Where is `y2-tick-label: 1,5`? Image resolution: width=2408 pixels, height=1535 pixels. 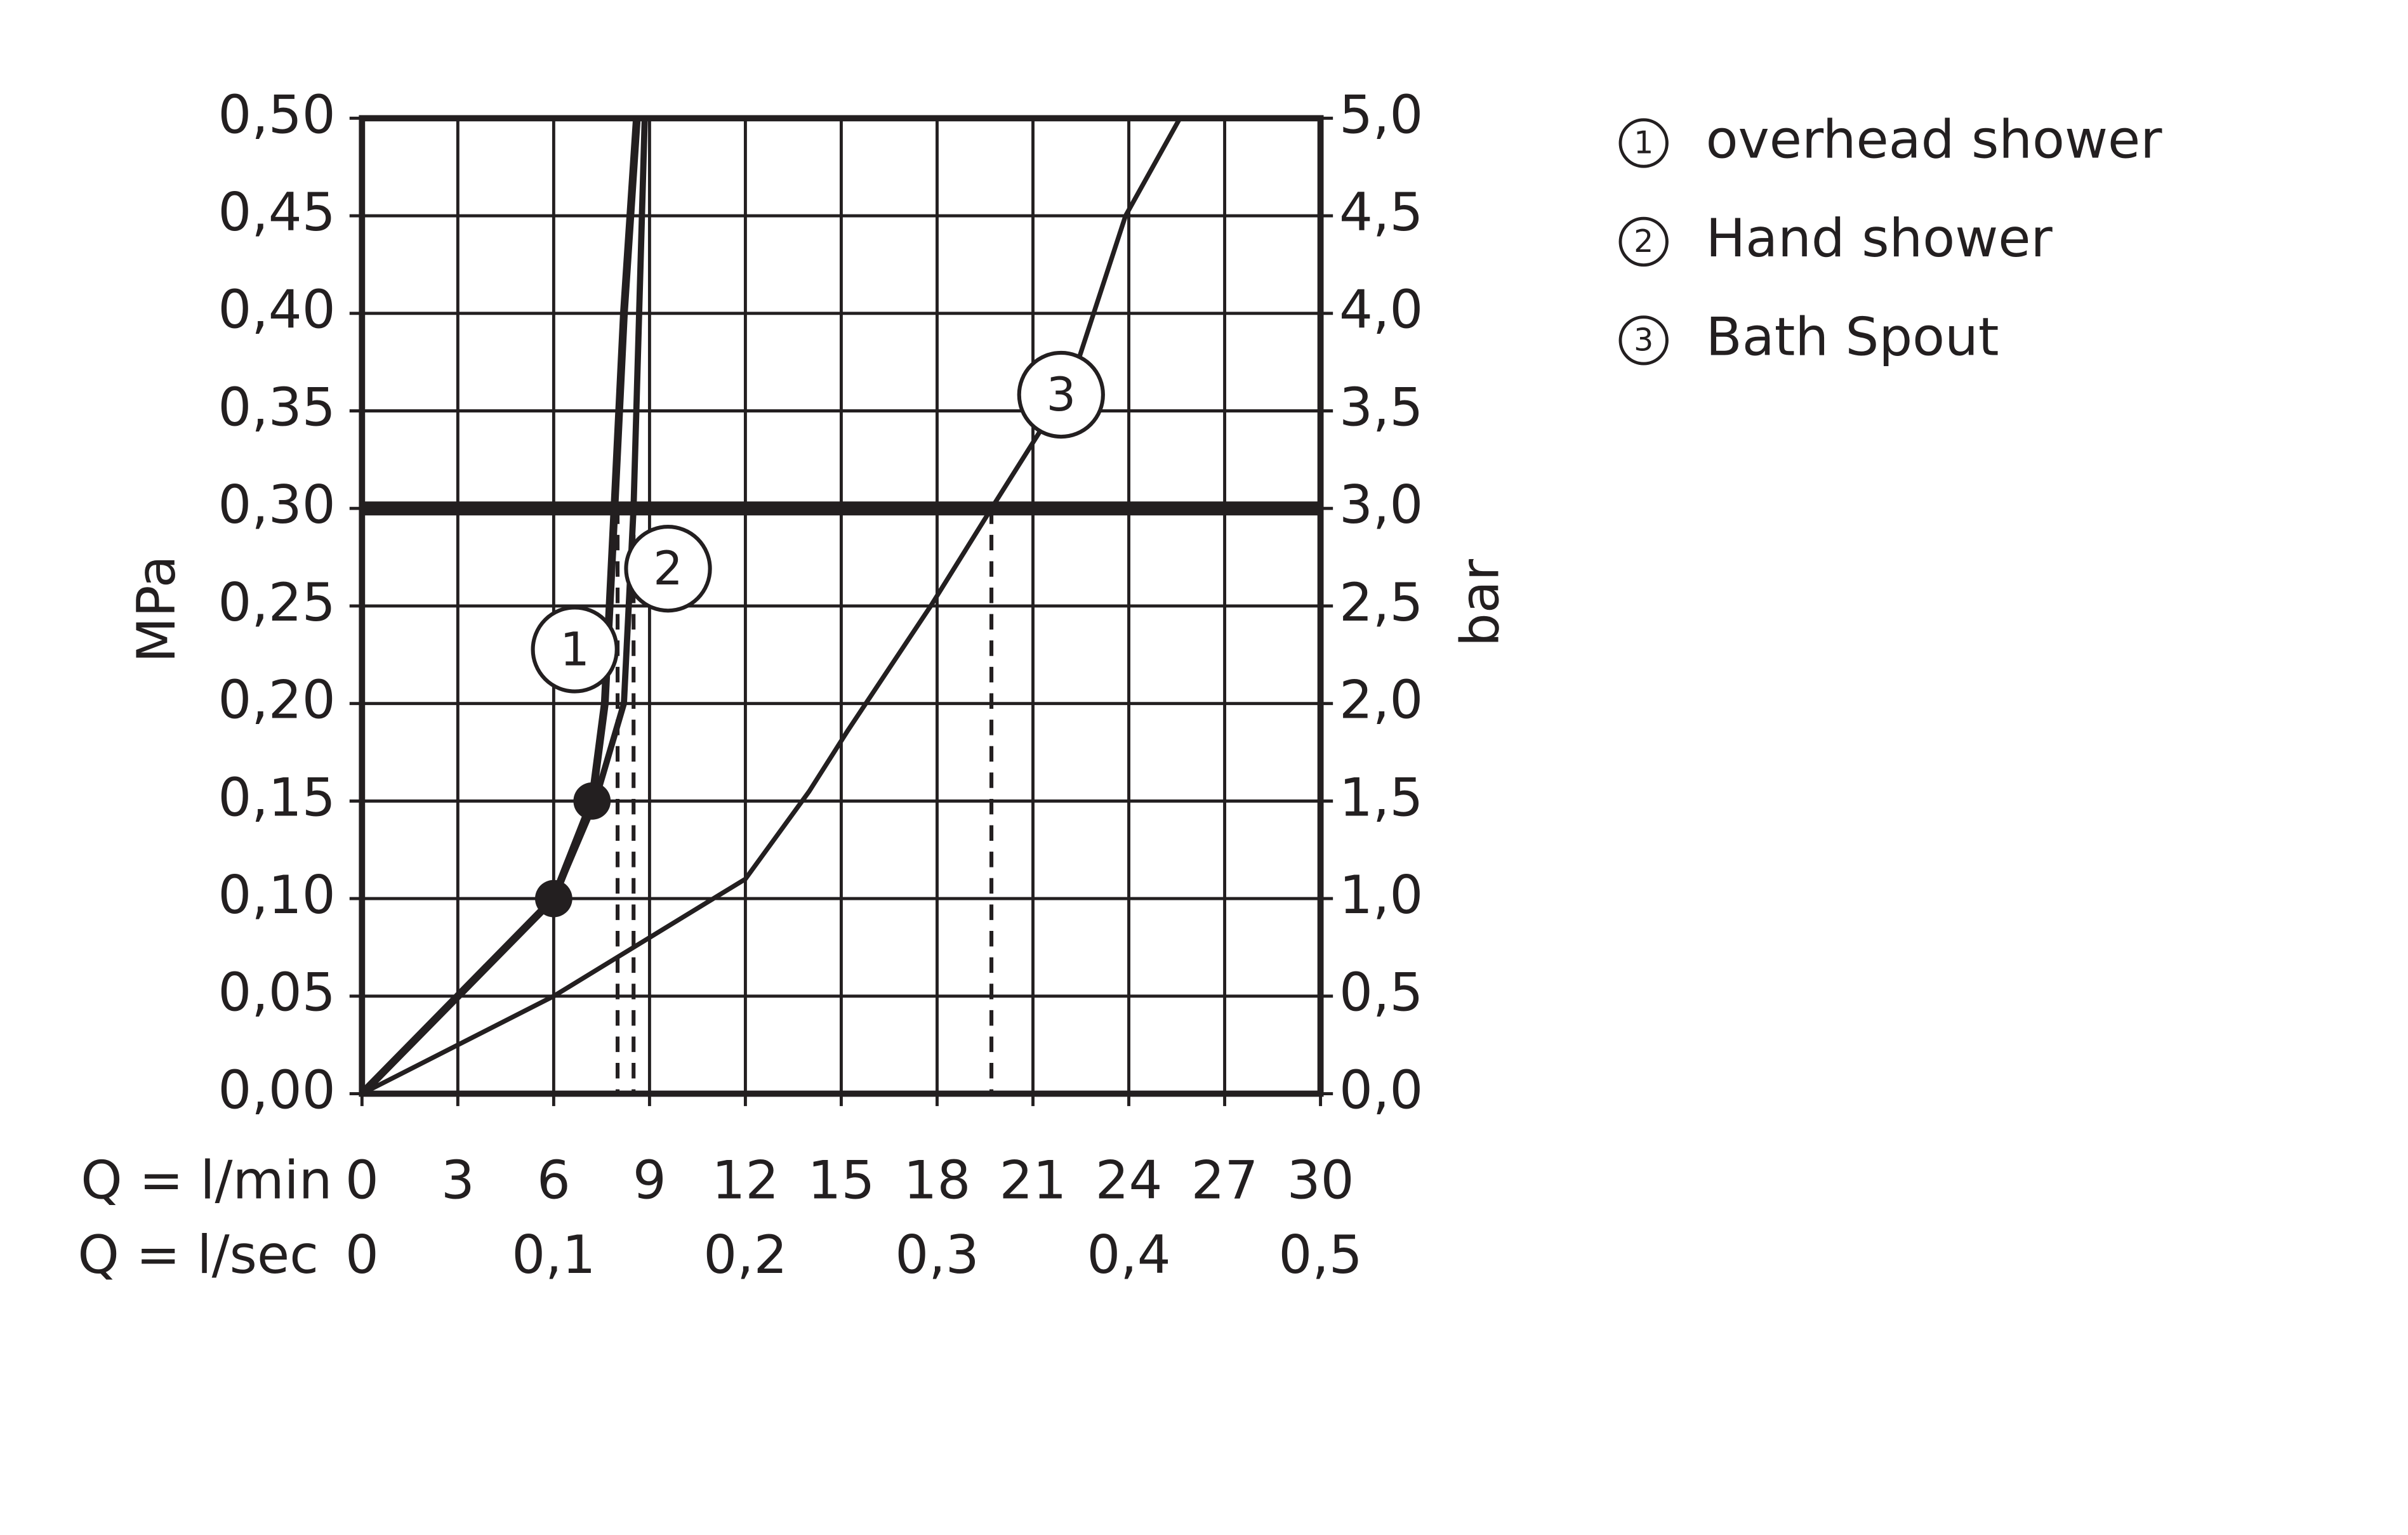 y2-tick-label: 1,5 is located at coordinates (1381, 797).